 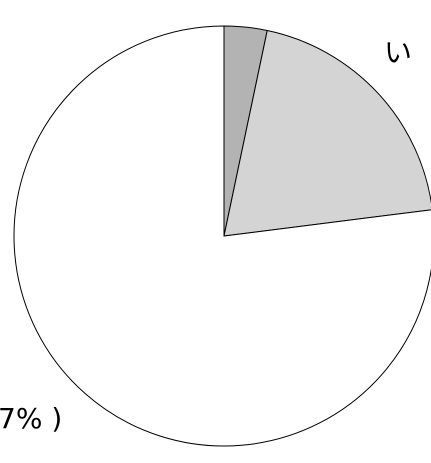 What do you see at coordinates (398, 52) in the screenshot?
I see `slice-label-2: い` at bounding box center [398, 52].